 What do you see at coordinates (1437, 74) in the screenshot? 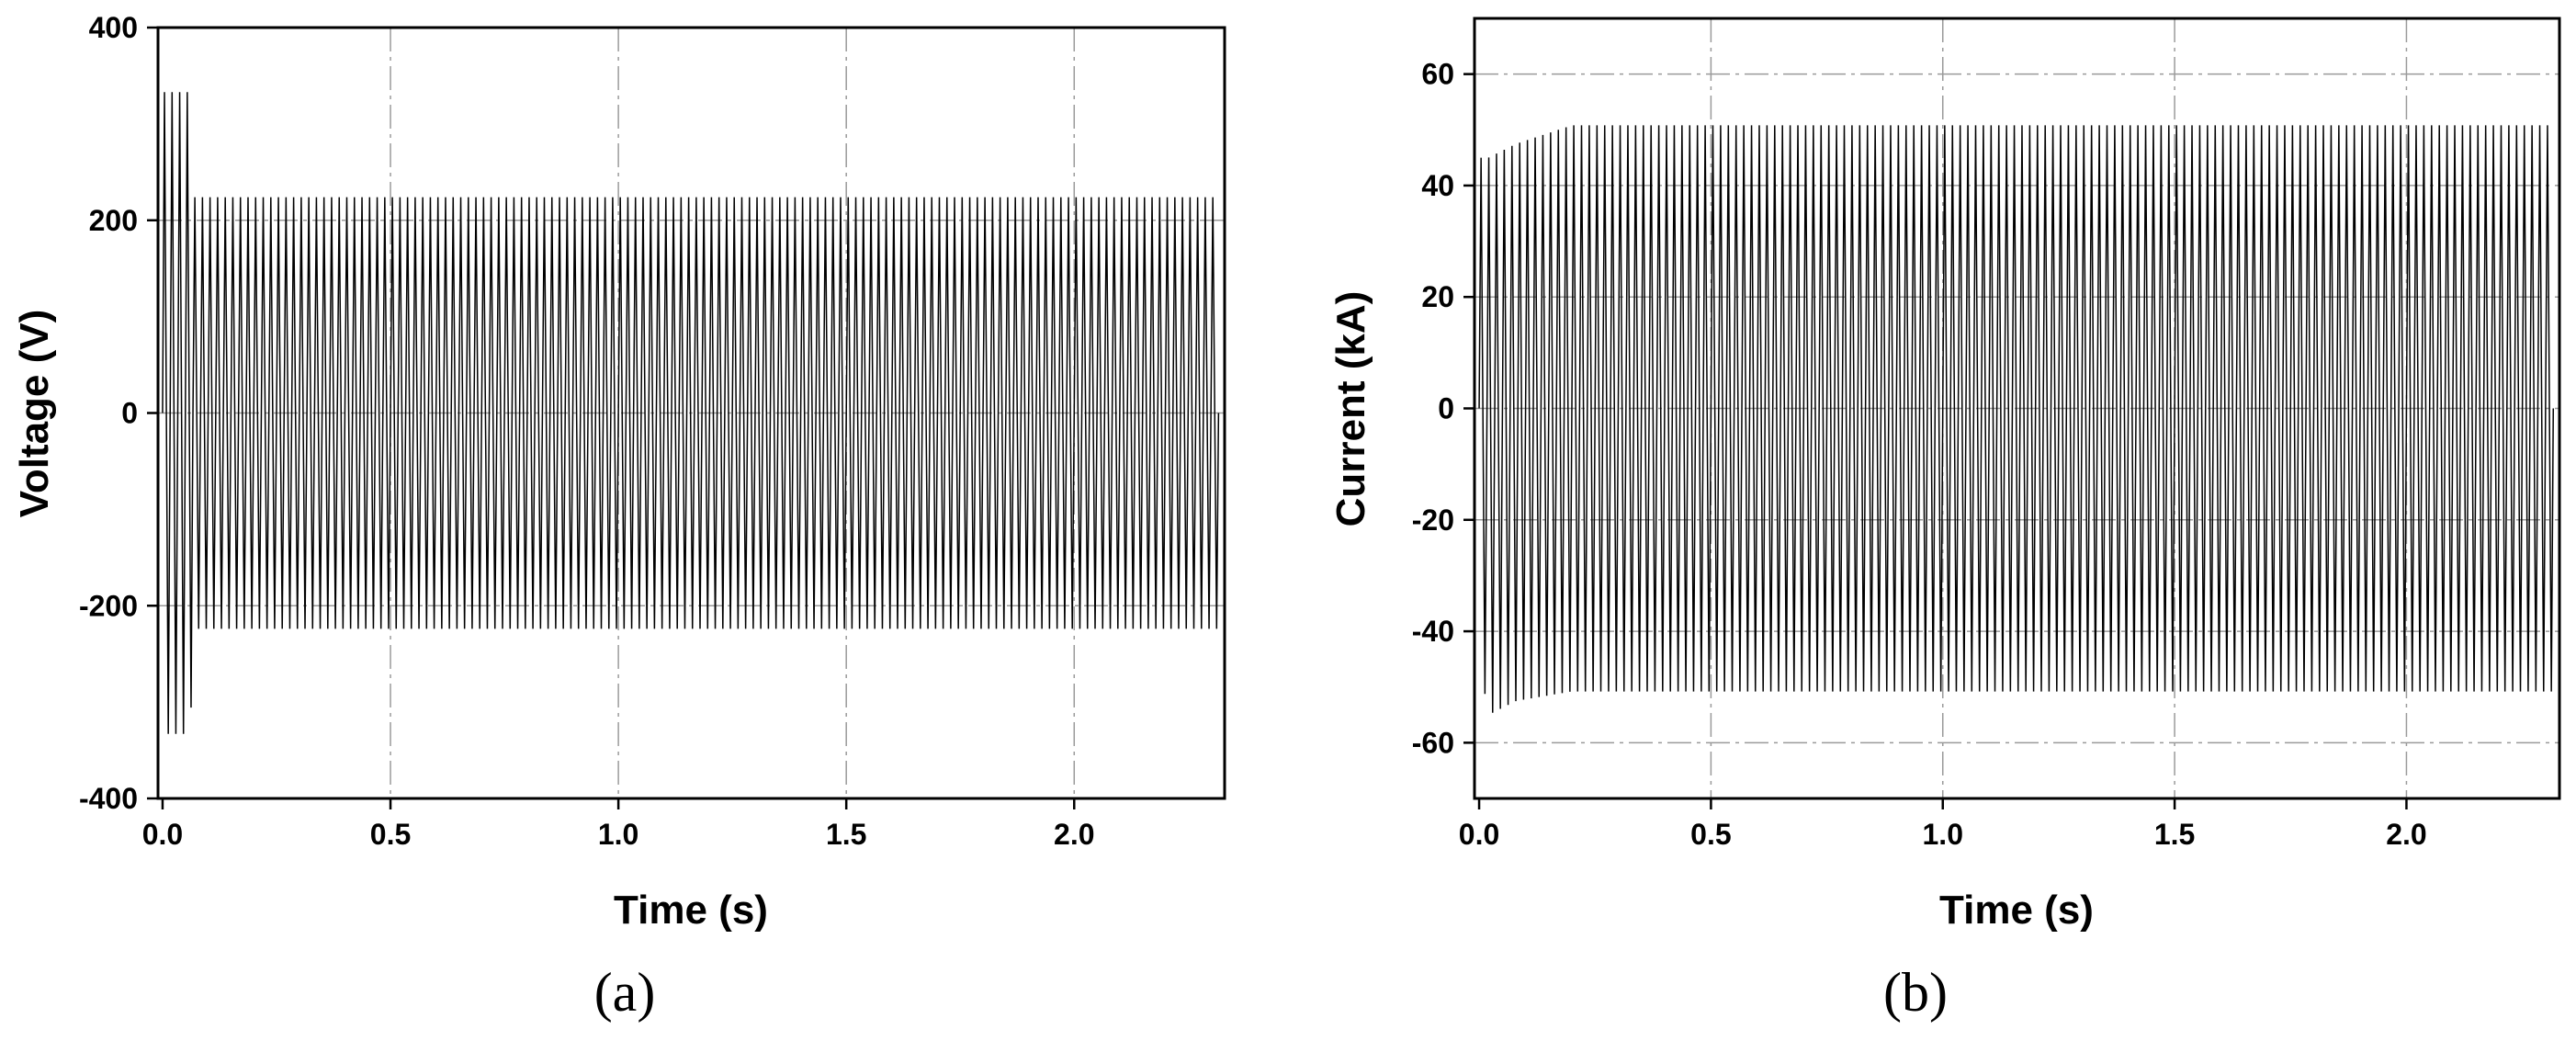
I see `panel-b-y-tick-label: 60` at bounding box center [1437, 74].